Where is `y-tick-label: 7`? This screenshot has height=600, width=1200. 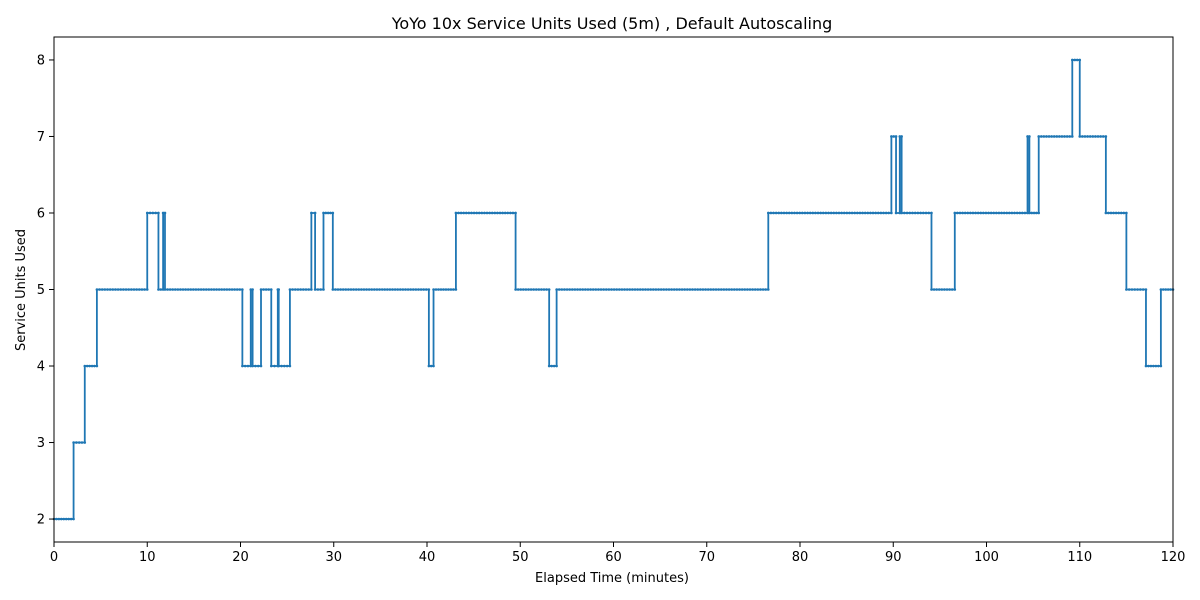 y-tick-label: 7 is located at coordinates (41, 137).